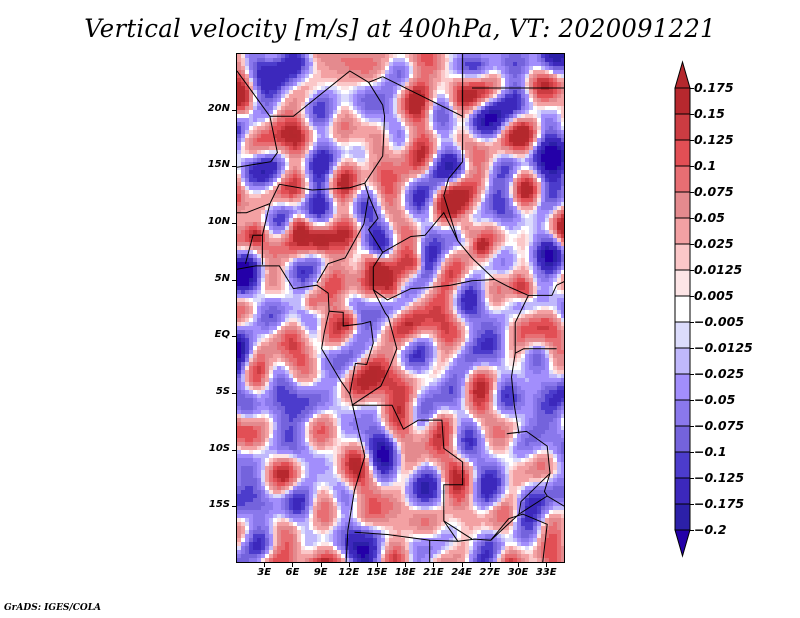 The image size is (800, 618). Describe the element at coordinates (714, 295) in the screenshot. I see `colorbar-label: 0.005` at that location.